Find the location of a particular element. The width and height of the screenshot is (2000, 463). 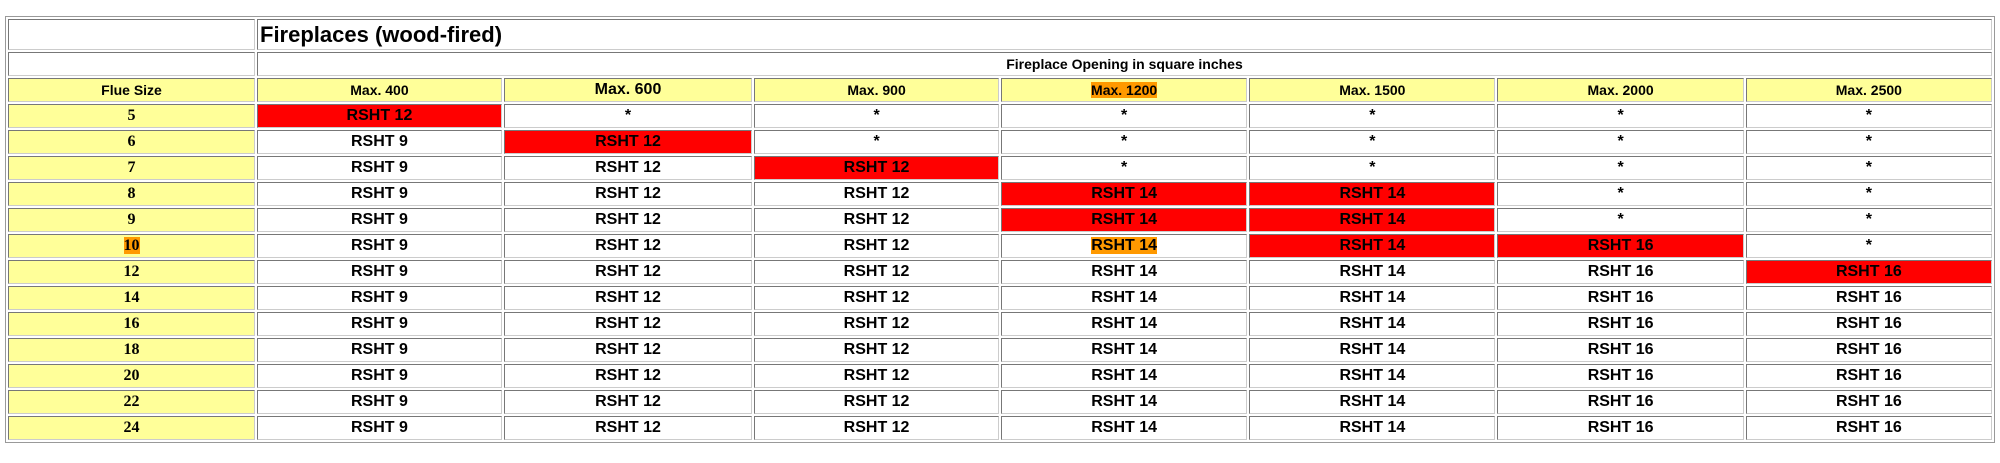

table-row: 5 RSHT 12 * * * * * * is located at coordinates (1000, 116).